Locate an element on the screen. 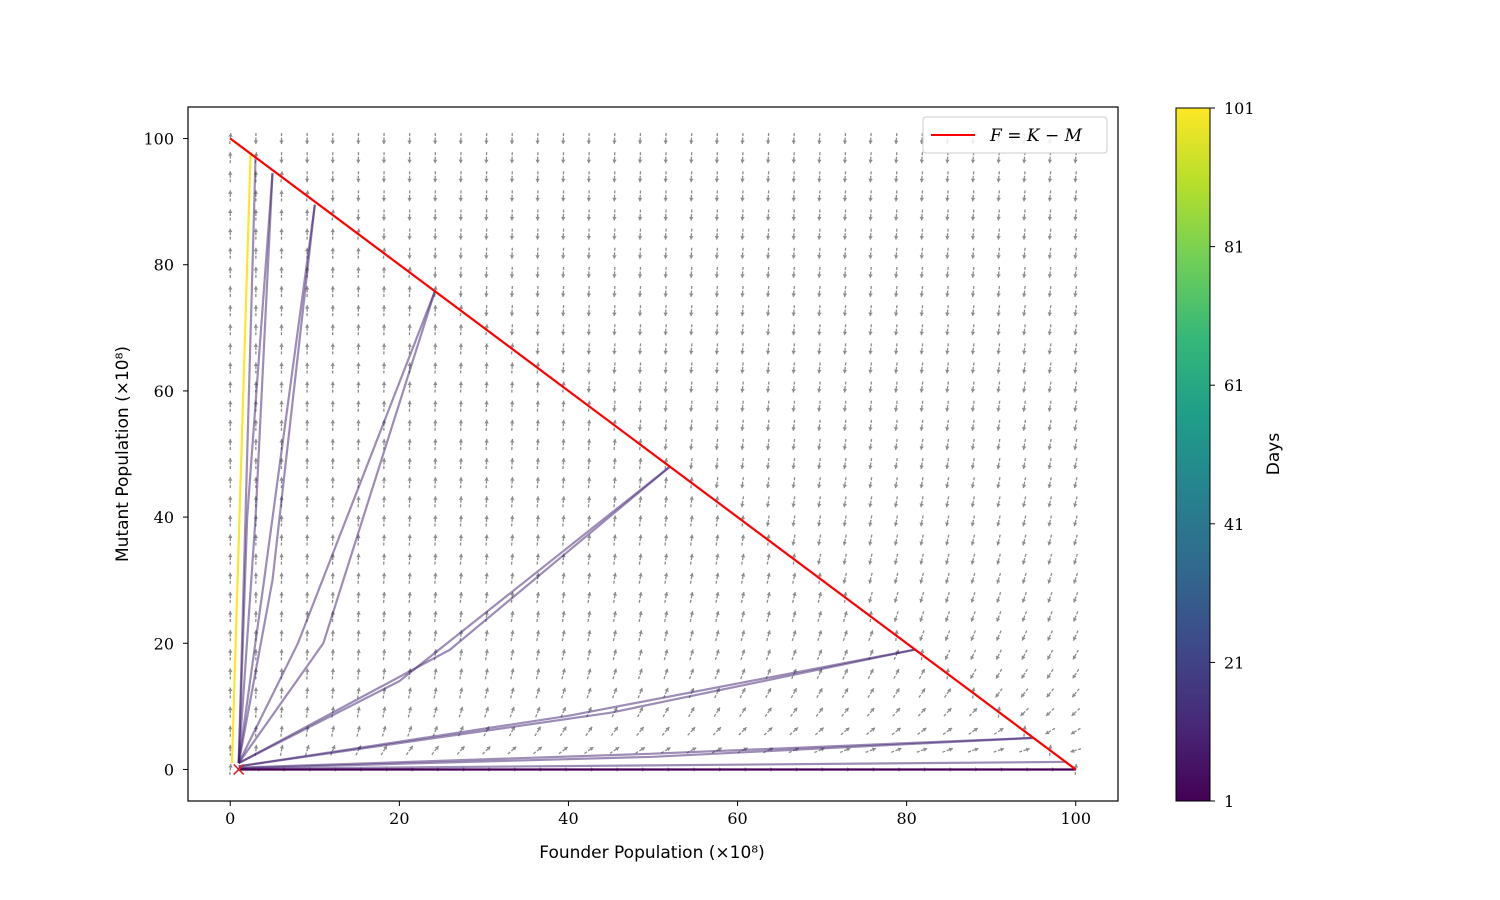 The width and height of the screenshot is (1500, 900). trajectory-line is located at coordinates (454, 615).